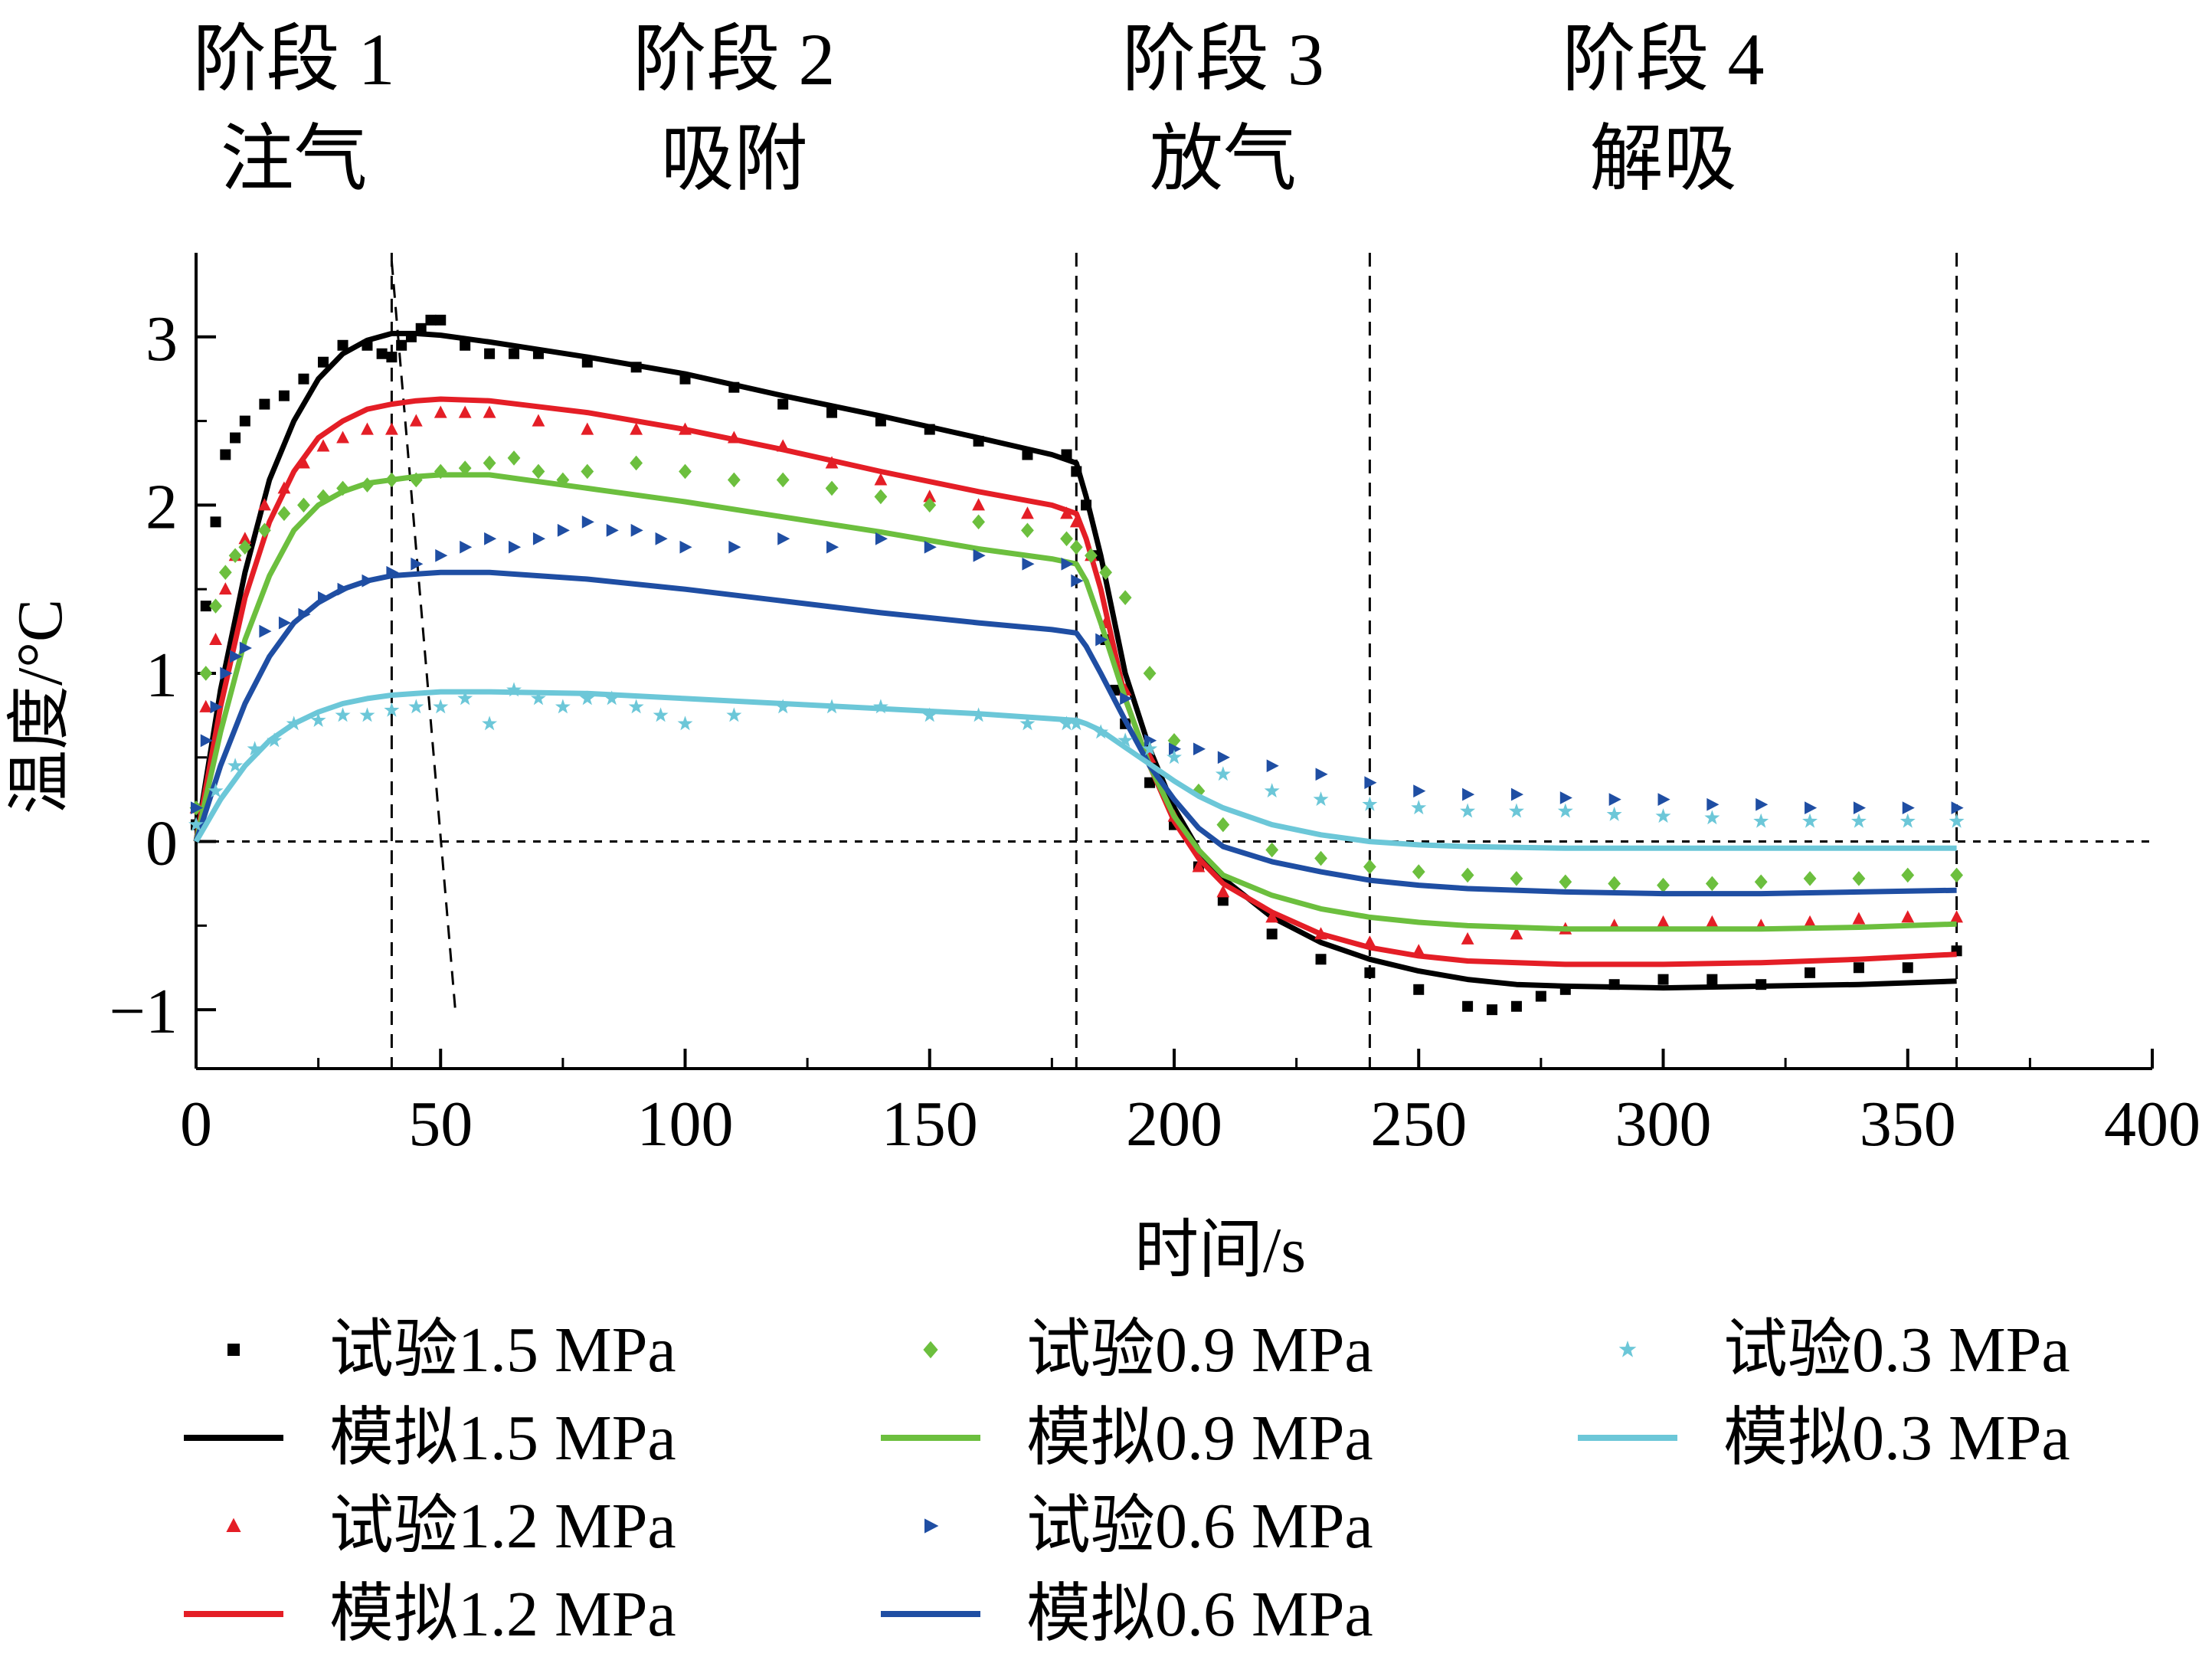 The height and width of the screenshot is (1673, 2212). What do you see at coordinates (930, 1125) in the screenshot?
I see `x-tick-label: 150` at bounding box center [930, 1125].